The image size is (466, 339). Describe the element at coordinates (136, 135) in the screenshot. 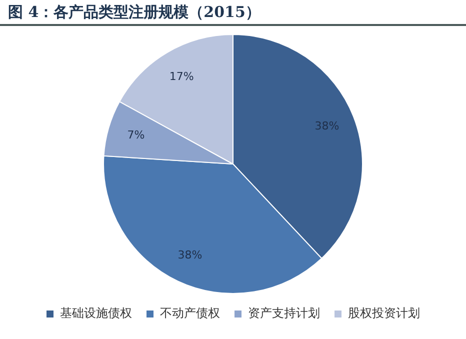

I see `data-label: 7%` at that location.